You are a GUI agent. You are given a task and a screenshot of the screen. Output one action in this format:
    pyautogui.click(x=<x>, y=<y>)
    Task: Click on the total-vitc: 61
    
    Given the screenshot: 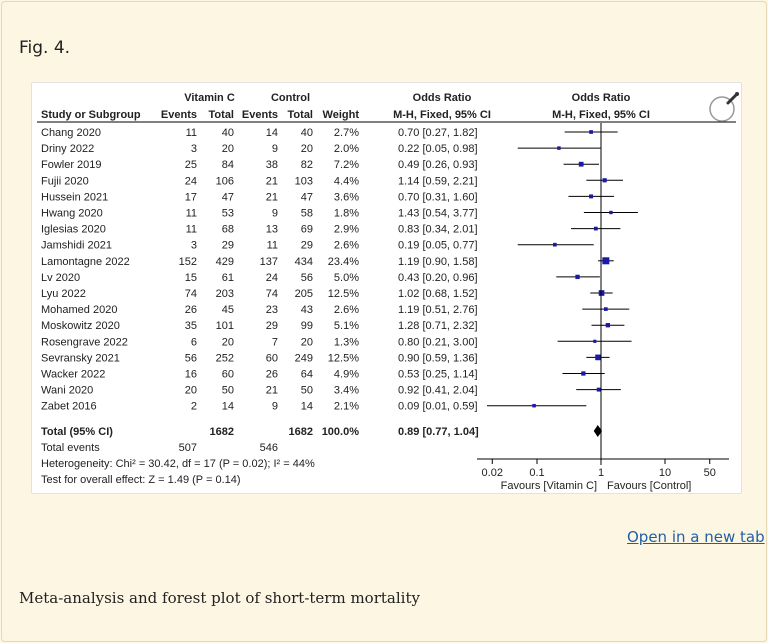 What is the action you would take?
    pyautogui.click(x=228, y=278)
    